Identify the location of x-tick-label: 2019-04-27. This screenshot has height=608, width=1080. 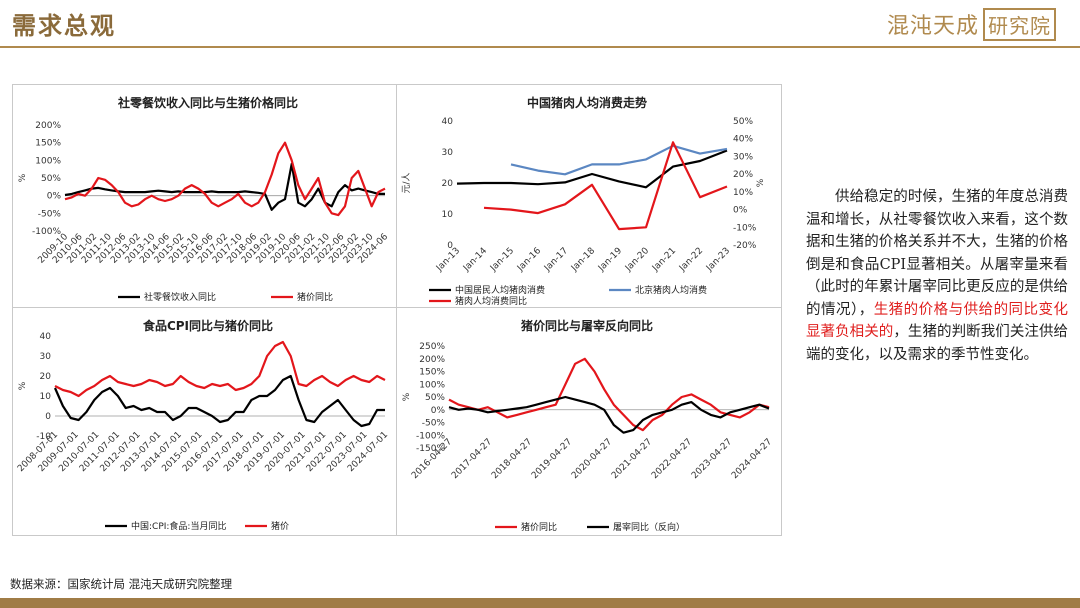
(552, 459).